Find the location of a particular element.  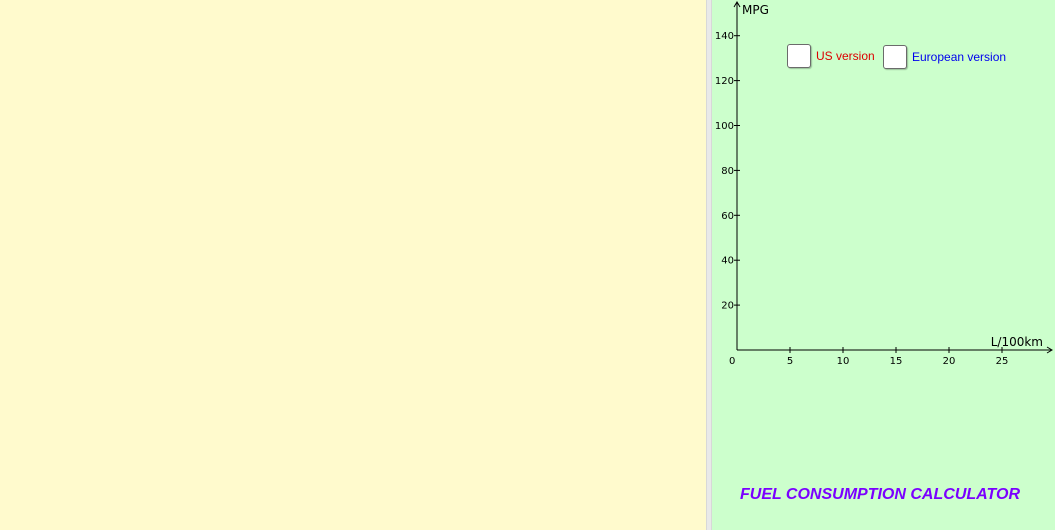

us-version-checkbox-group: US version is located at coordinates (831, 56).